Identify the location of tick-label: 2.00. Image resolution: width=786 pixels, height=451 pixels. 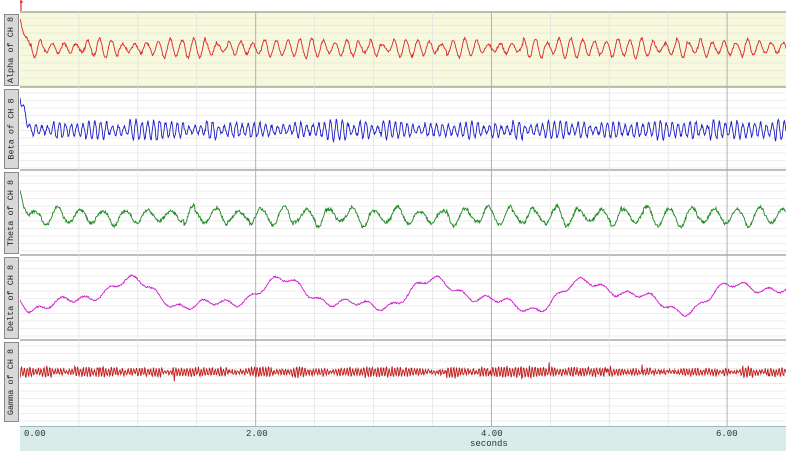
(257, 434).